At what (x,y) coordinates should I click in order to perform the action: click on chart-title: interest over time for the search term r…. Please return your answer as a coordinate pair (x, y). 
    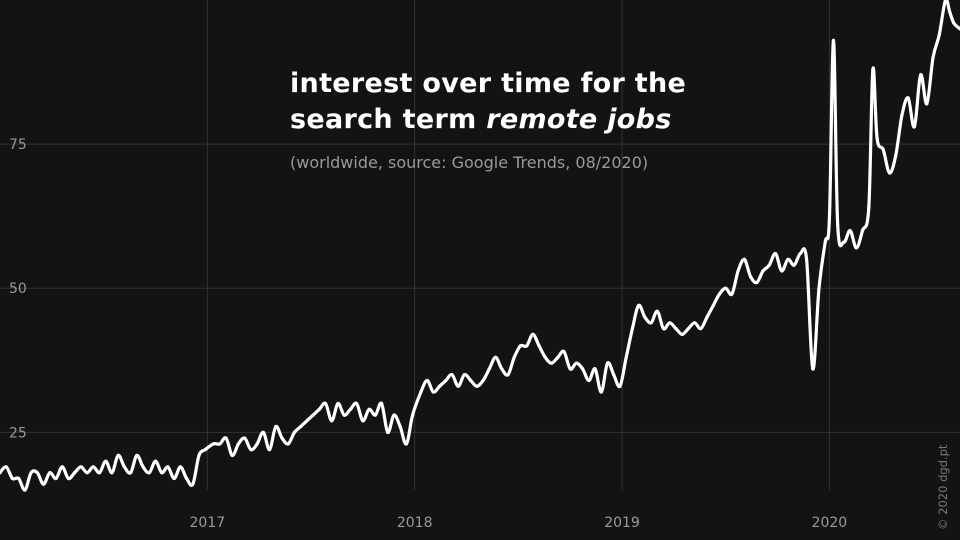
    Looking at the image, I should click on (488, 102).